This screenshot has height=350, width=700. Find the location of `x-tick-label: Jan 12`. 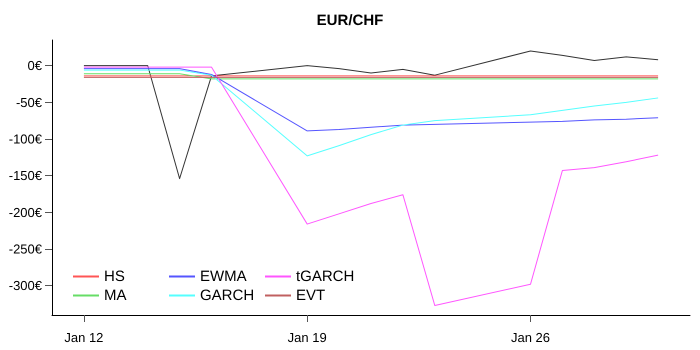

x-tick-label: Jan 12 is located at coordinates (84, 337).